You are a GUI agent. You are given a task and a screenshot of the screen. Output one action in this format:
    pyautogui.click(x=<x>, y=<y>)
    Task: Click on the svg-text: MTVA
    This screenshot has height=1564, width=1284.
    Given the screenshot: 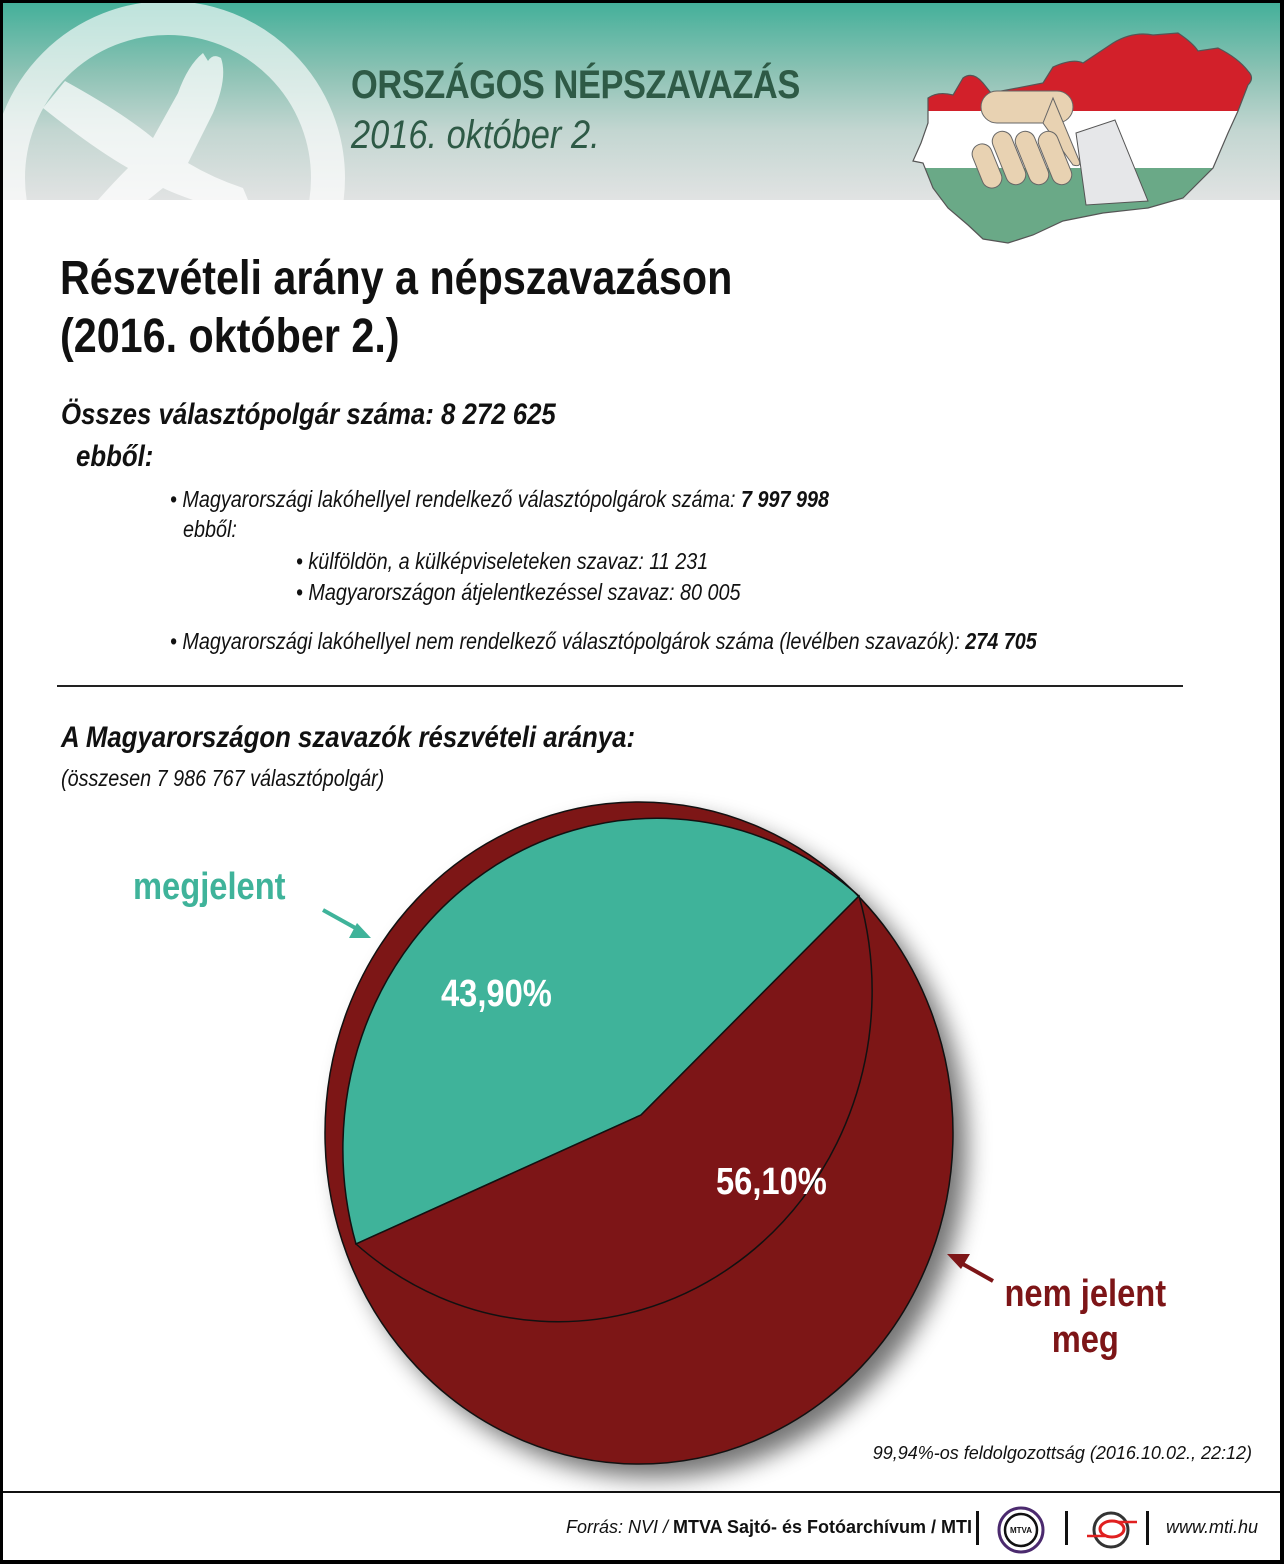 What is the action you would take?
    pyautogui.click(x=1021, y=1530)
    